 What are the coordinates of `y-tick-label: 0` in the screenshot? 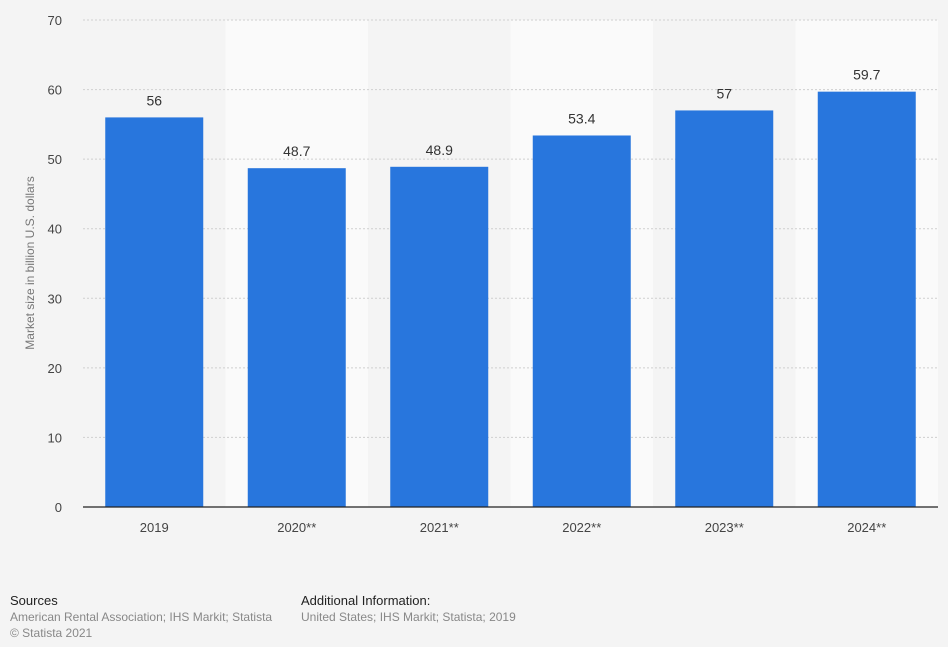 It's located at (58, 507).